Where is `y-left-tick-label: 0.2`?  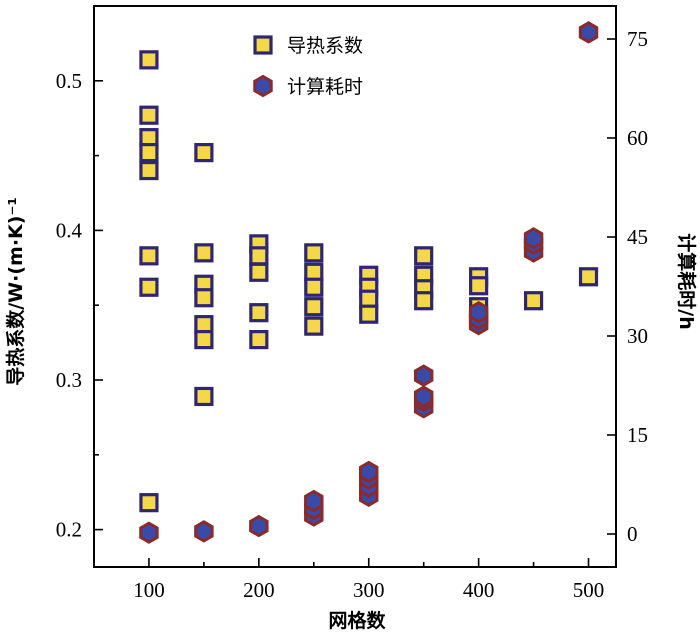 y-left-tick-label: 0.2 is located at coordinates (69, 530).